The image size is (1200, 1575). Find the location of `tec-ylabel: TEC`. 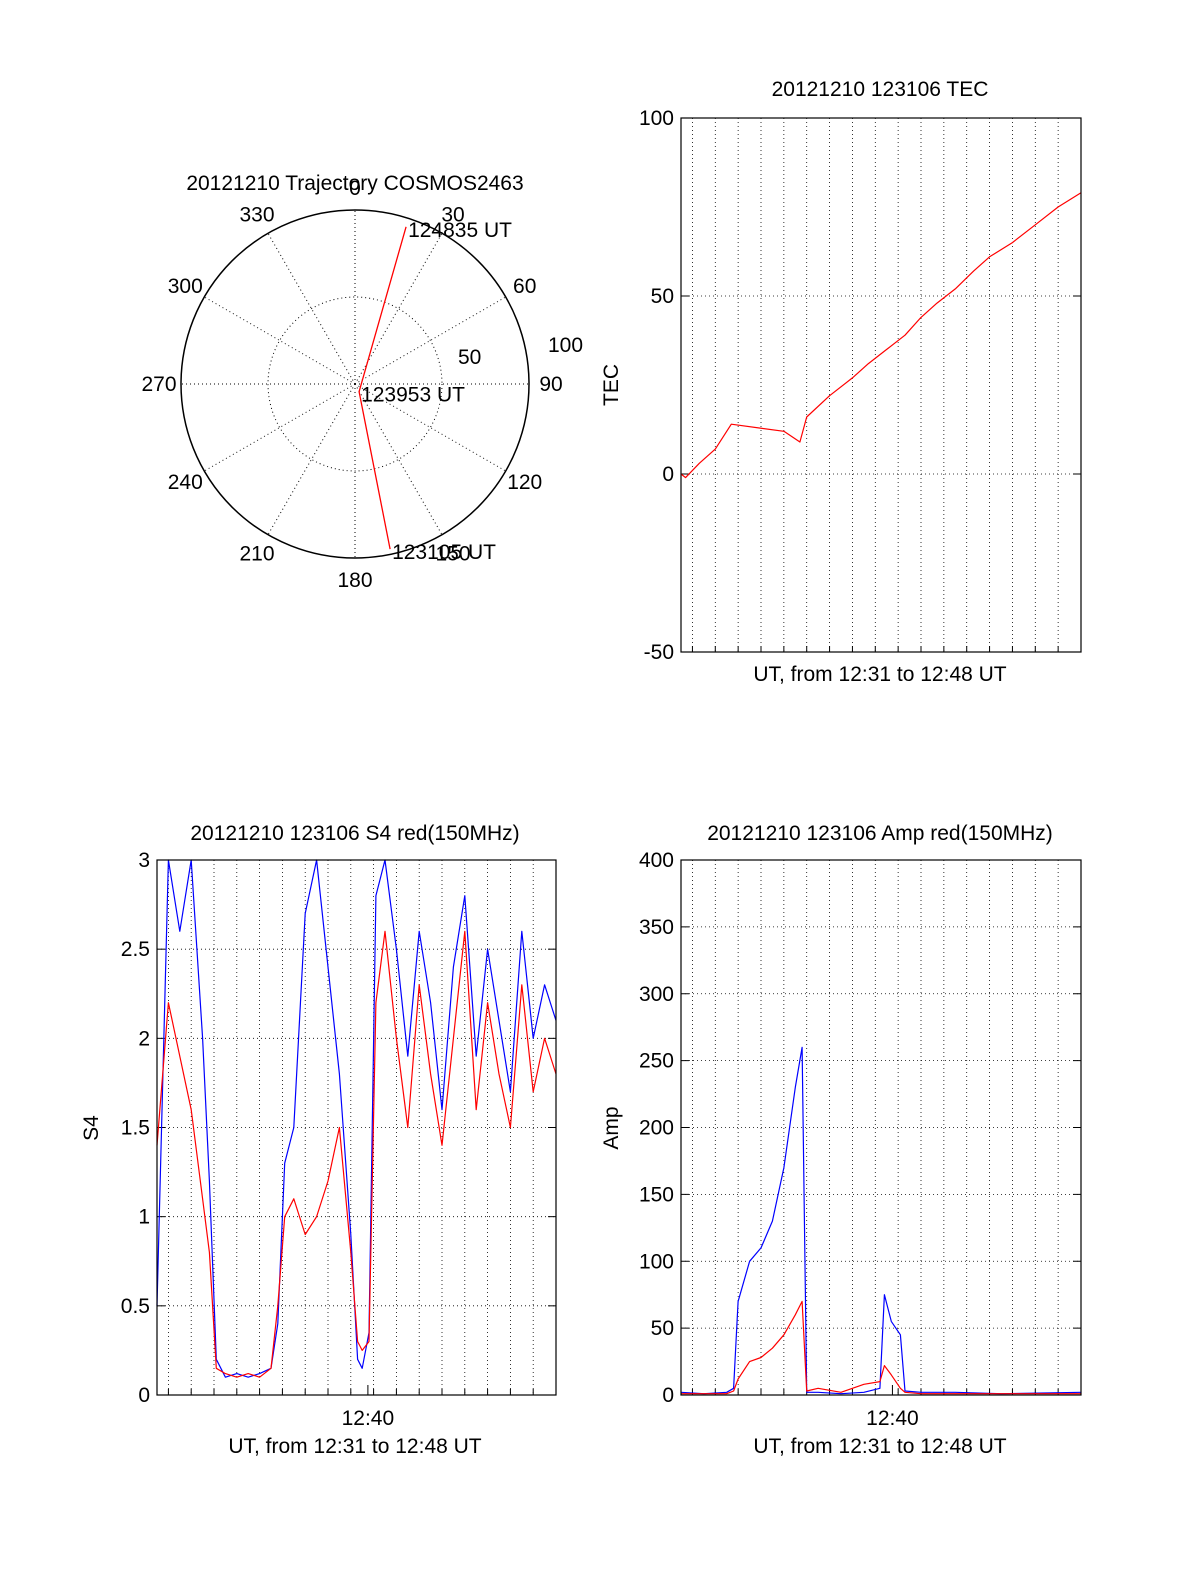

tec-ylabel: TEC is located at coordinates (611, 385).